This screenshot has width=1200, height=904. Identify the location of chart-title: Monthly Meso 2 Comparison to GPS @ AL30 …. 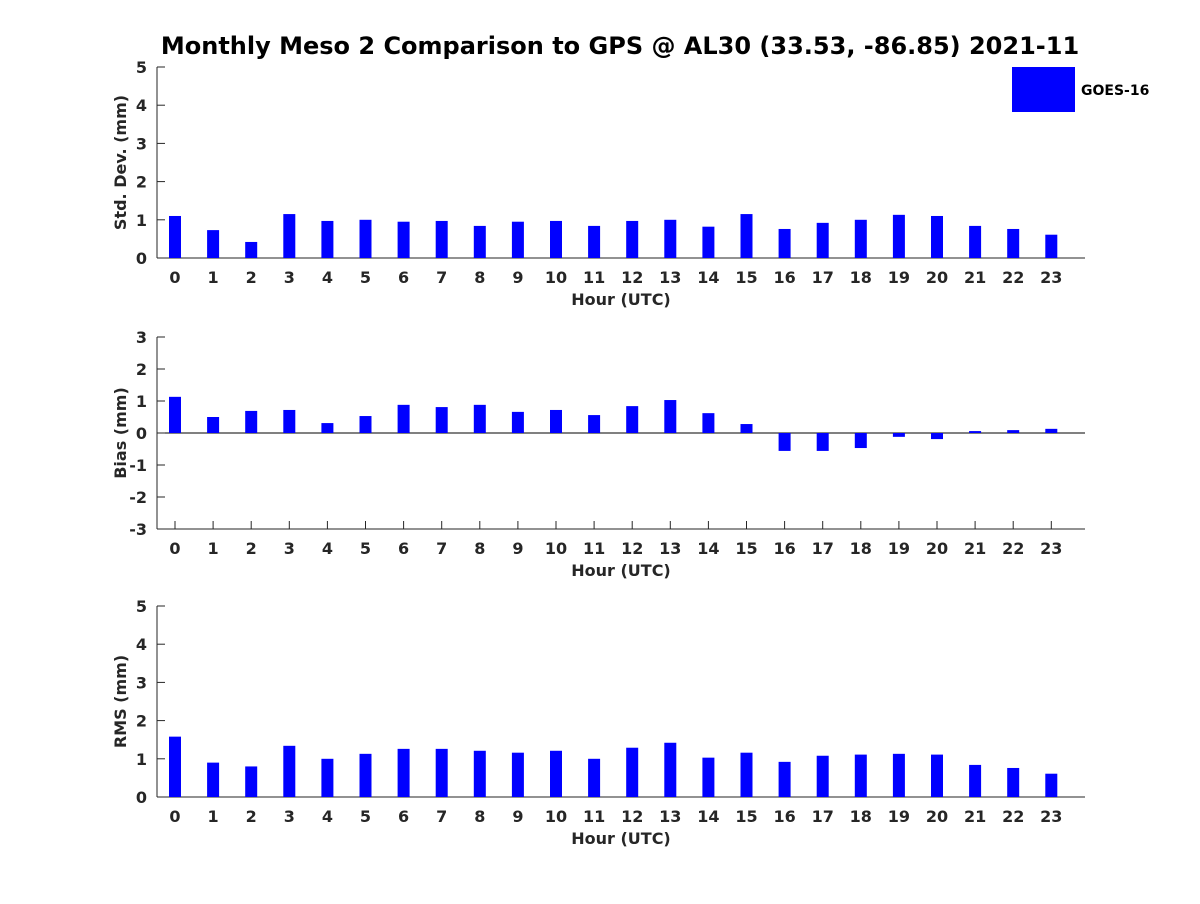
(620, 46).